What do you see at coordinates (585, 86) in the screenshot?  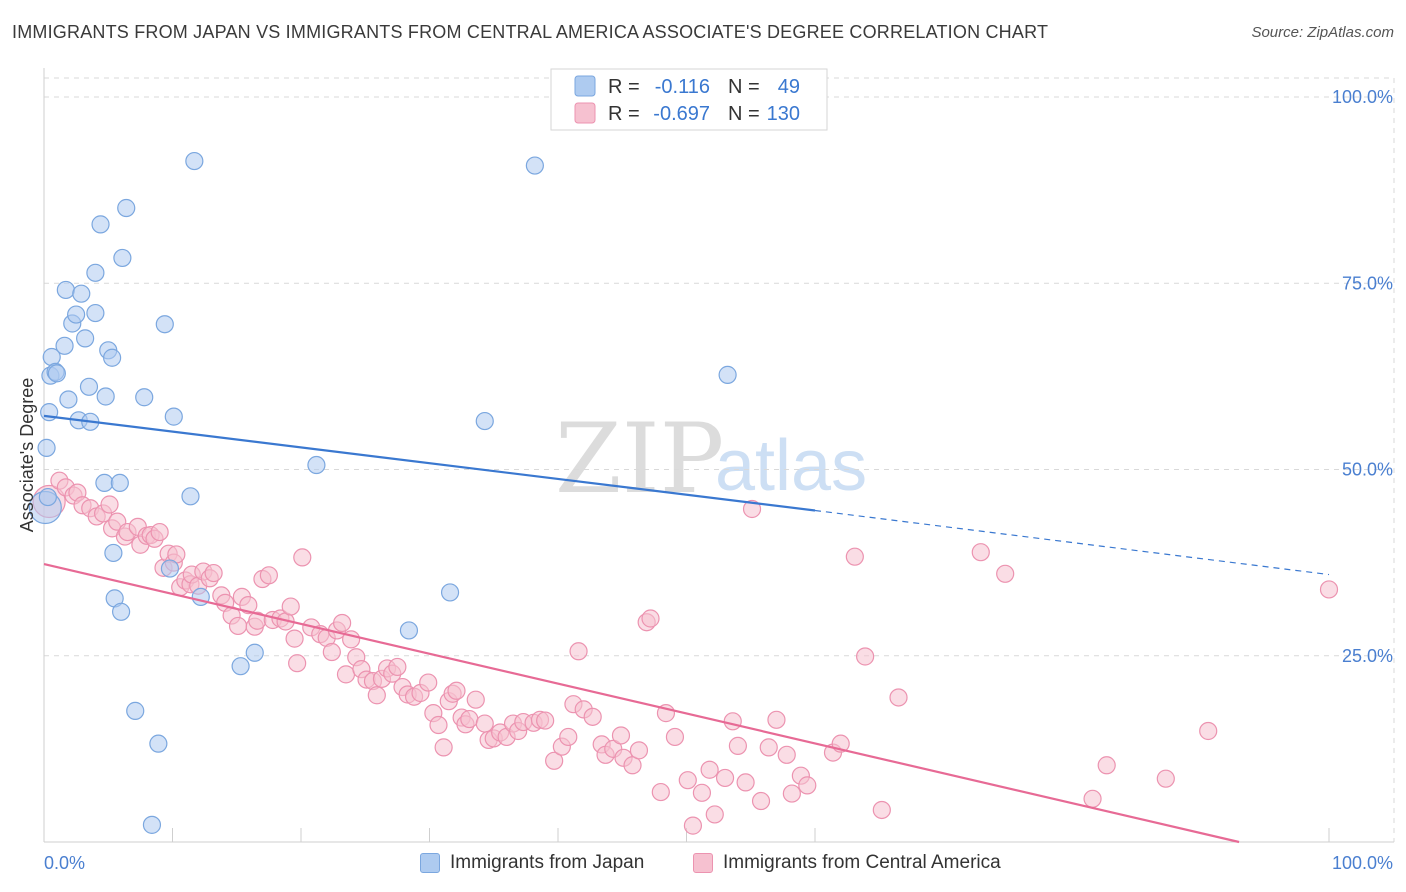 I see `legend-swatch-japan` at bounding box center [585, 86].